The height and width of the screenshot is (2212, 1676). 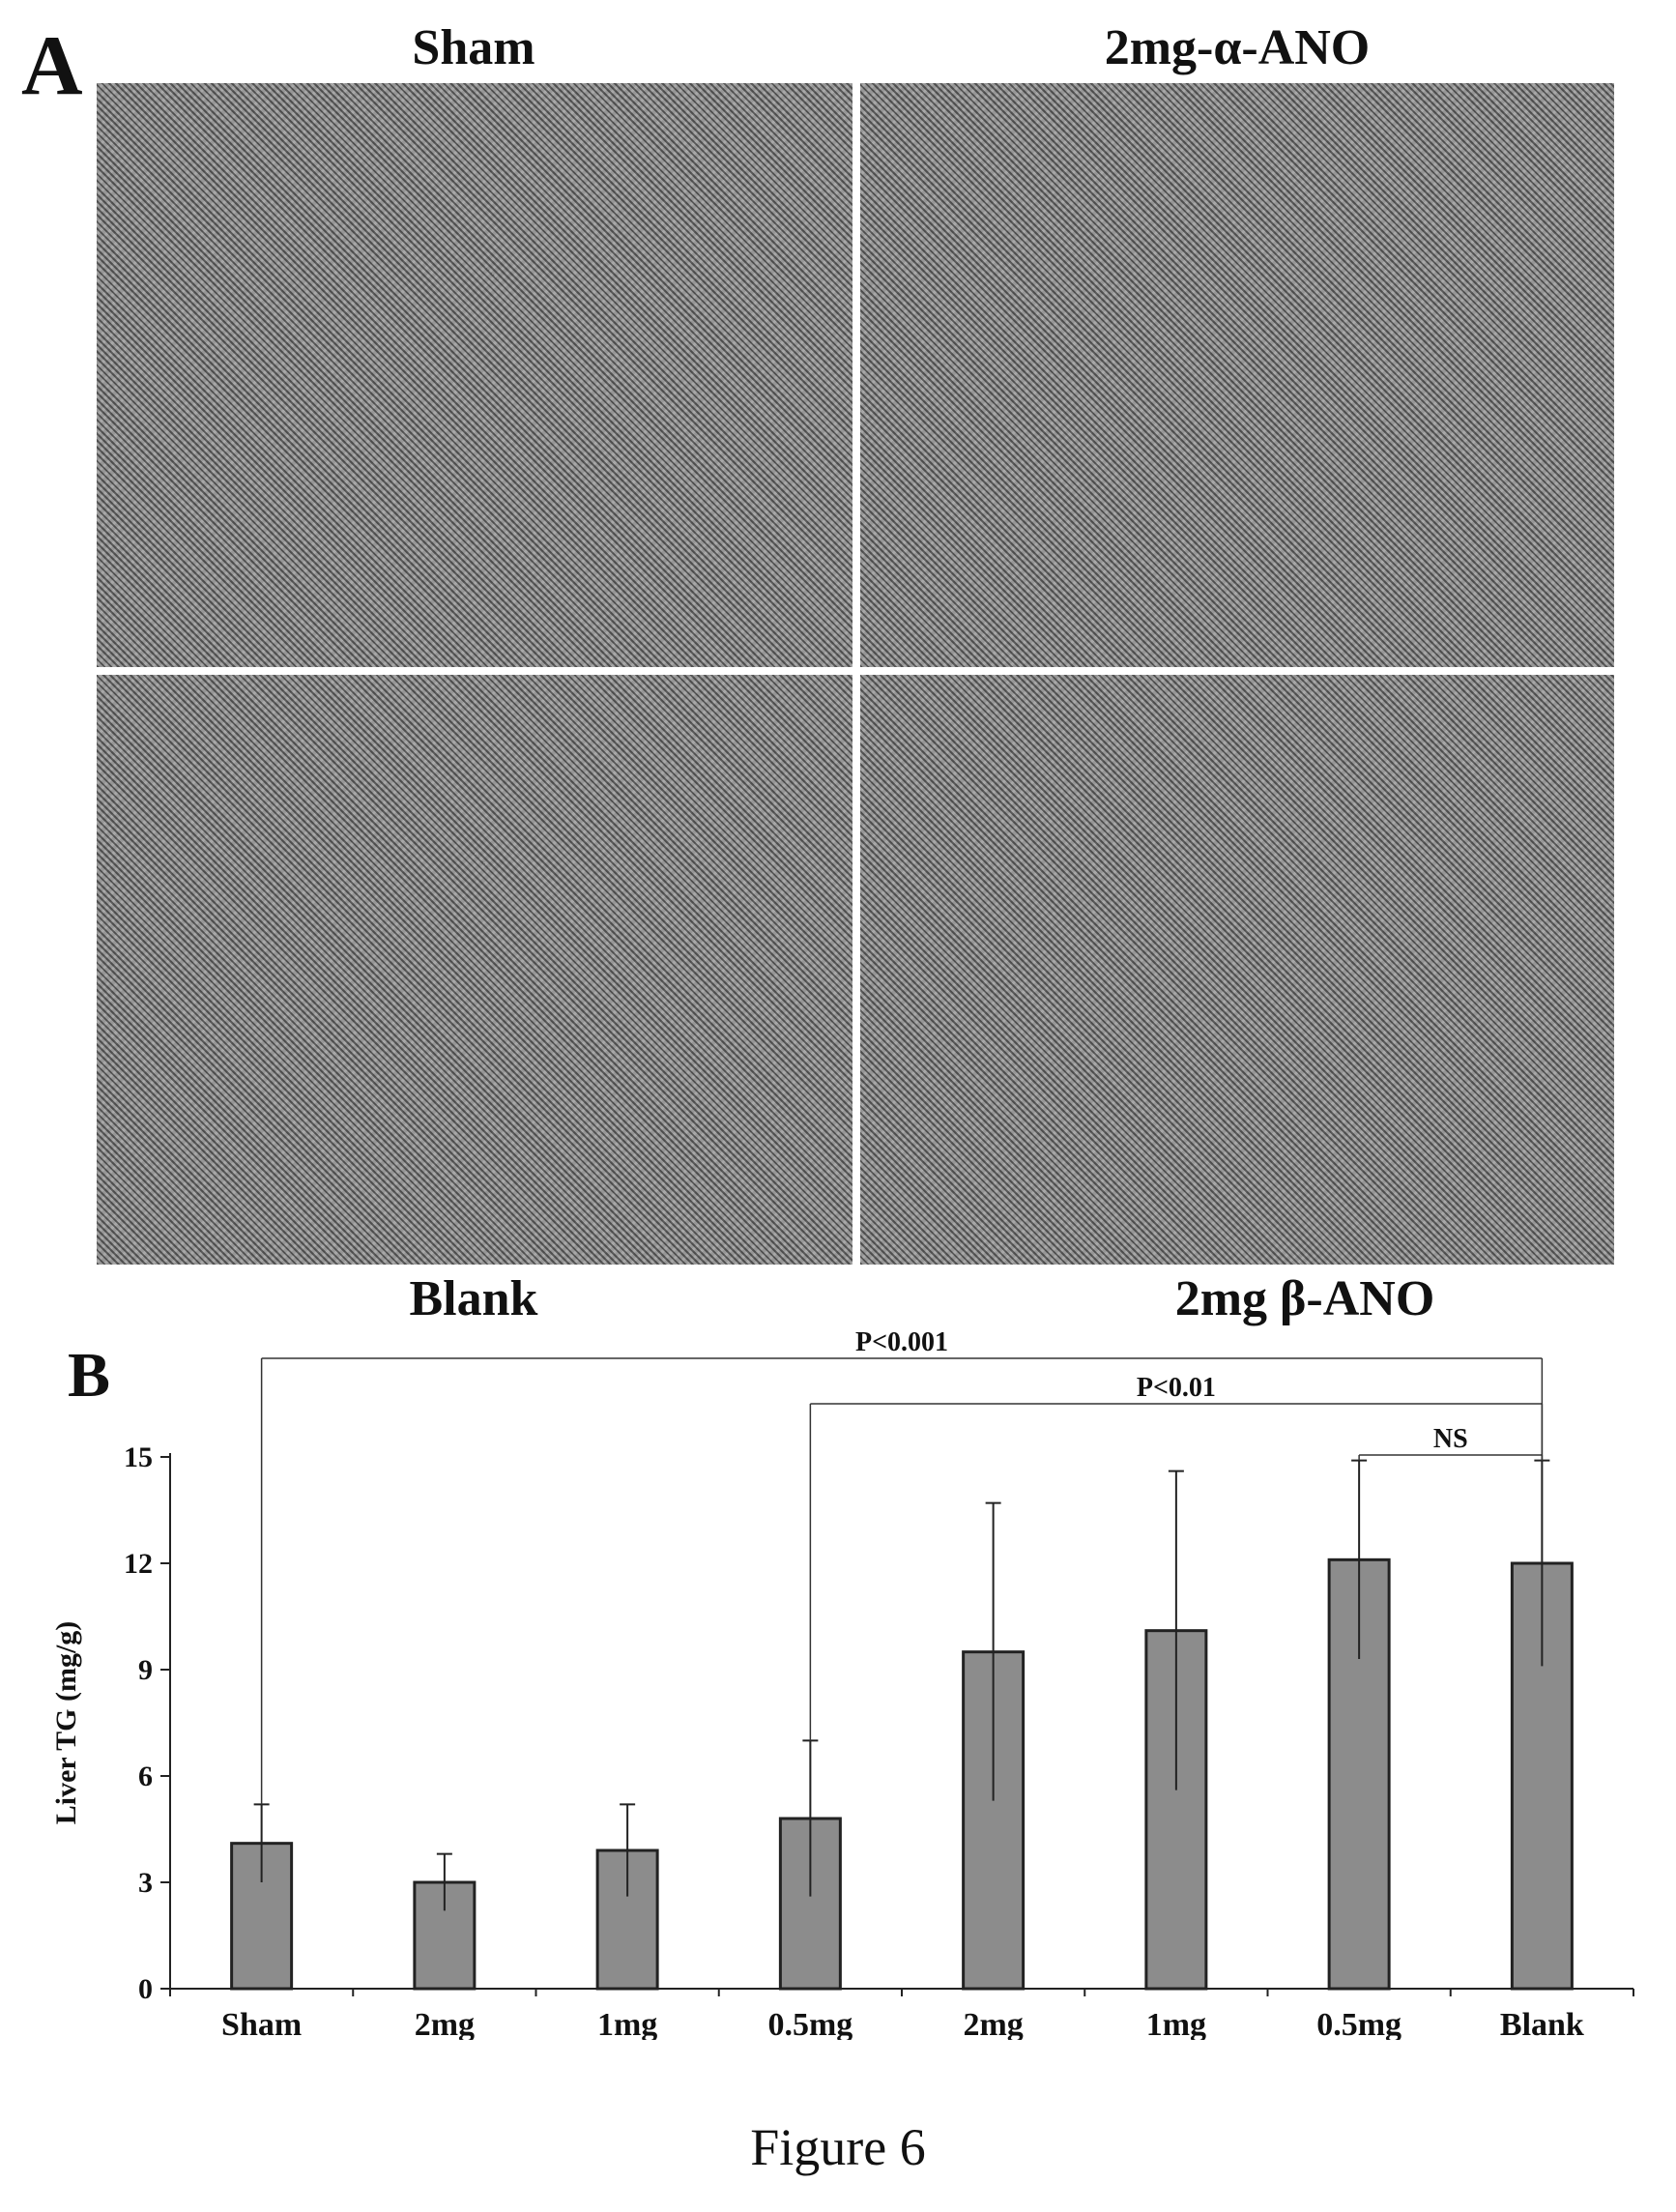 I want to click on x-tick-label: Blank, so click(x=1542, y=2023).